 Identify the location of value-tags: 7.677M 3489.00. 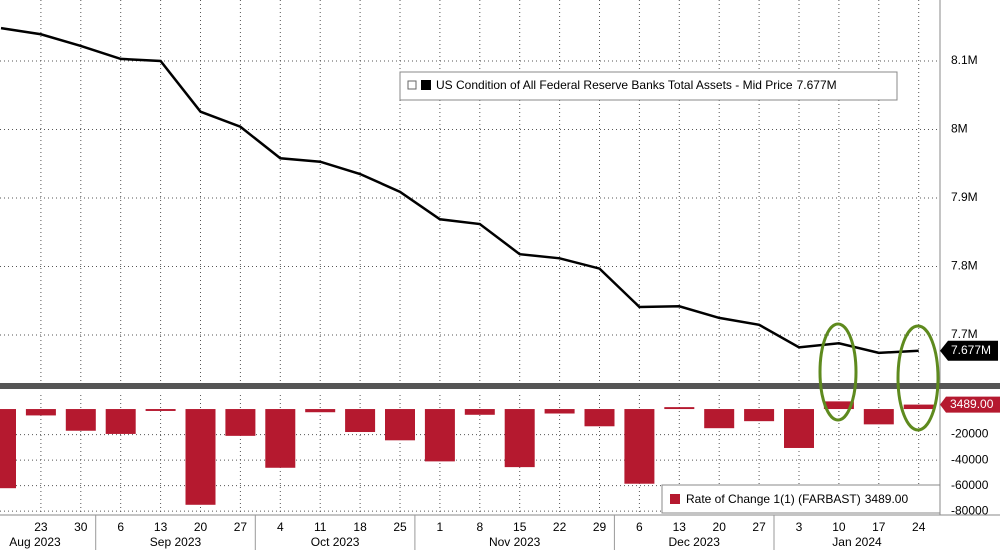
(970, 376).